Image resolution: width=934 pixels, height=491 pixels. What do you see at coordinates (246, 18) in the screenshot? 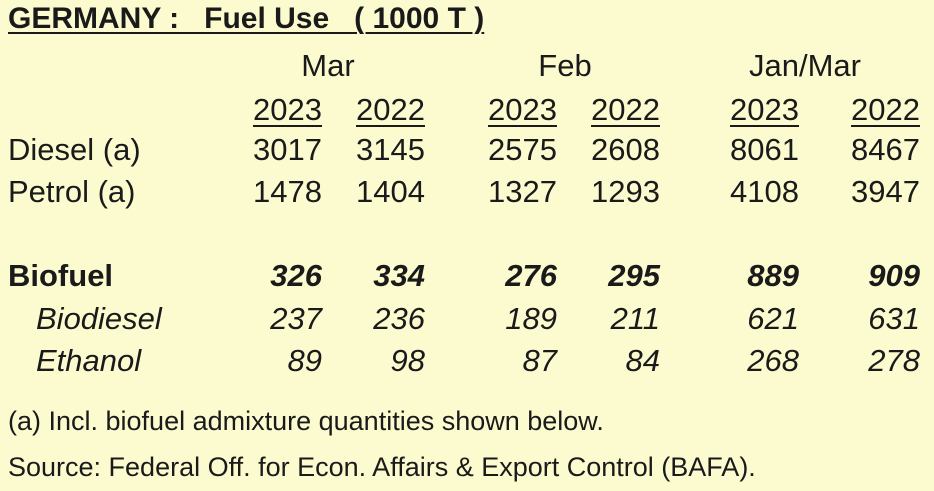
I see `table-title: GERMANY : Fuel Use ( 1000 T )` at bounding box center [246, 18].